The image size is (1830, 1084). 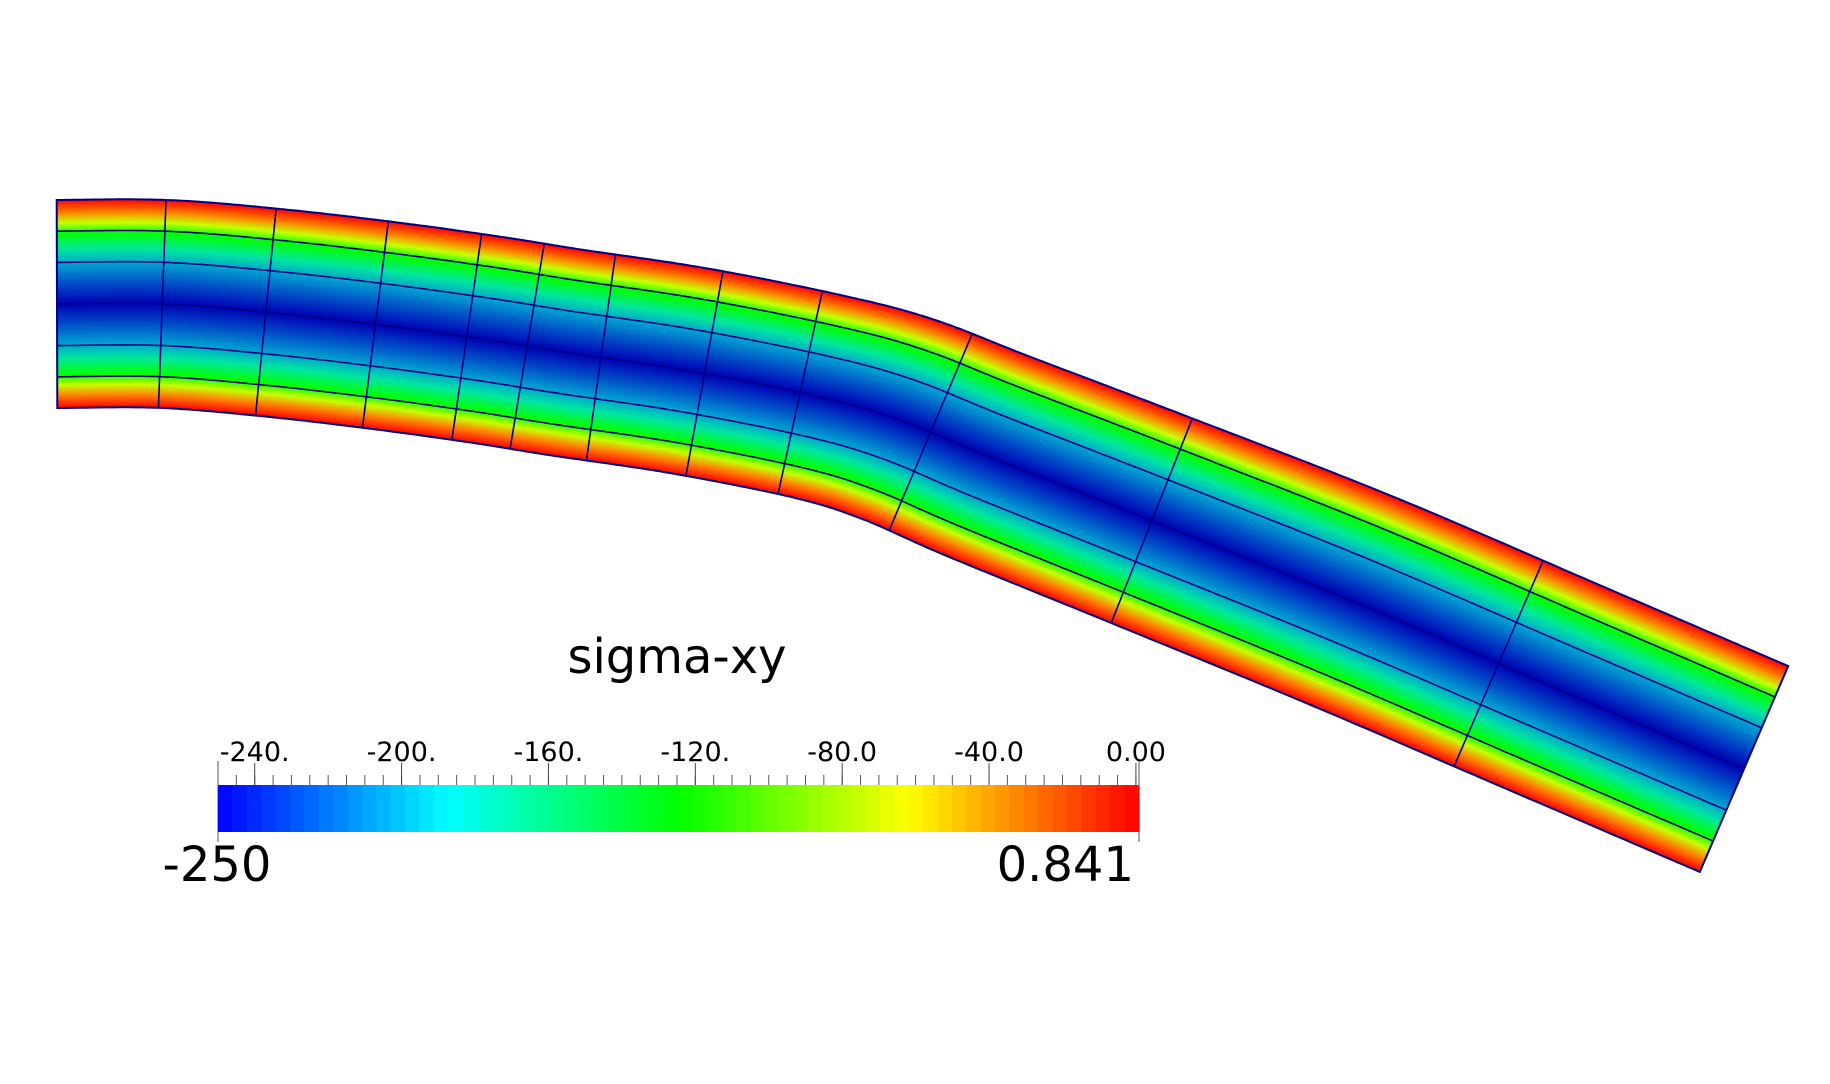 I want to click on legend-color-bar, so click(x=679, y=808).